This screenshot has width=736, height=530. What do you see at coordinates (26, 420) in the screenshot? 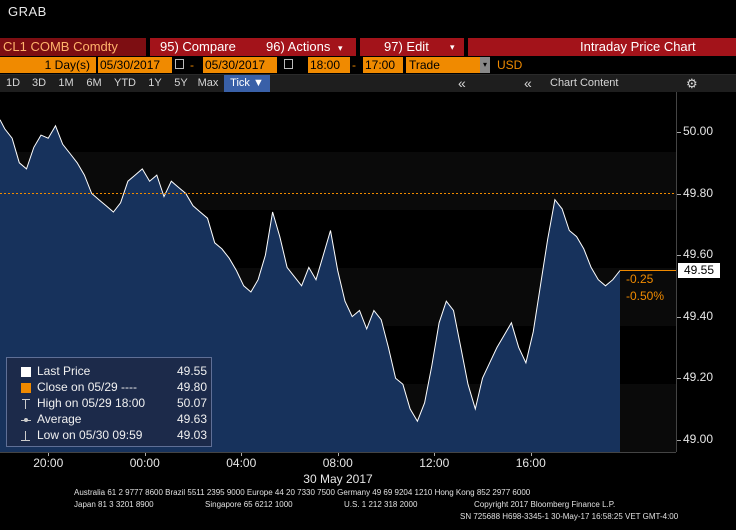
I see `average-marker-icon` at bounding box center [26, 420].